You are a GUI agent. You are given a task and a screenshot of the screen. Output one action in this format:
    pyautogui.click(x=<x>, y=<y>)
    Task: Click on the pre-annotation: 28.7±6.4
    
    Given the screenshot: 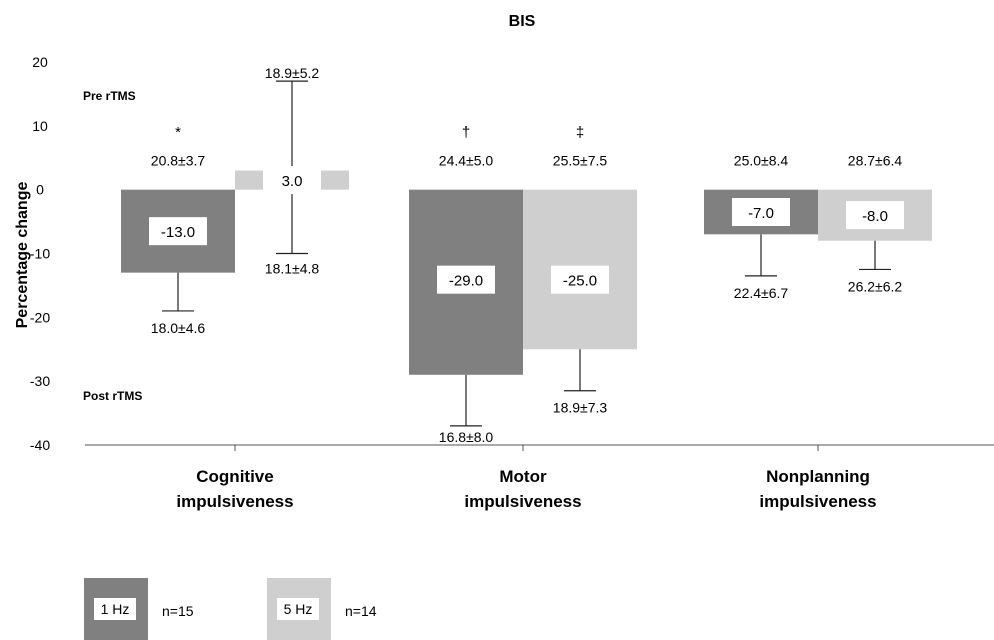 What is the action you would take?
    pyautogui.click(x=875, y=161)
    